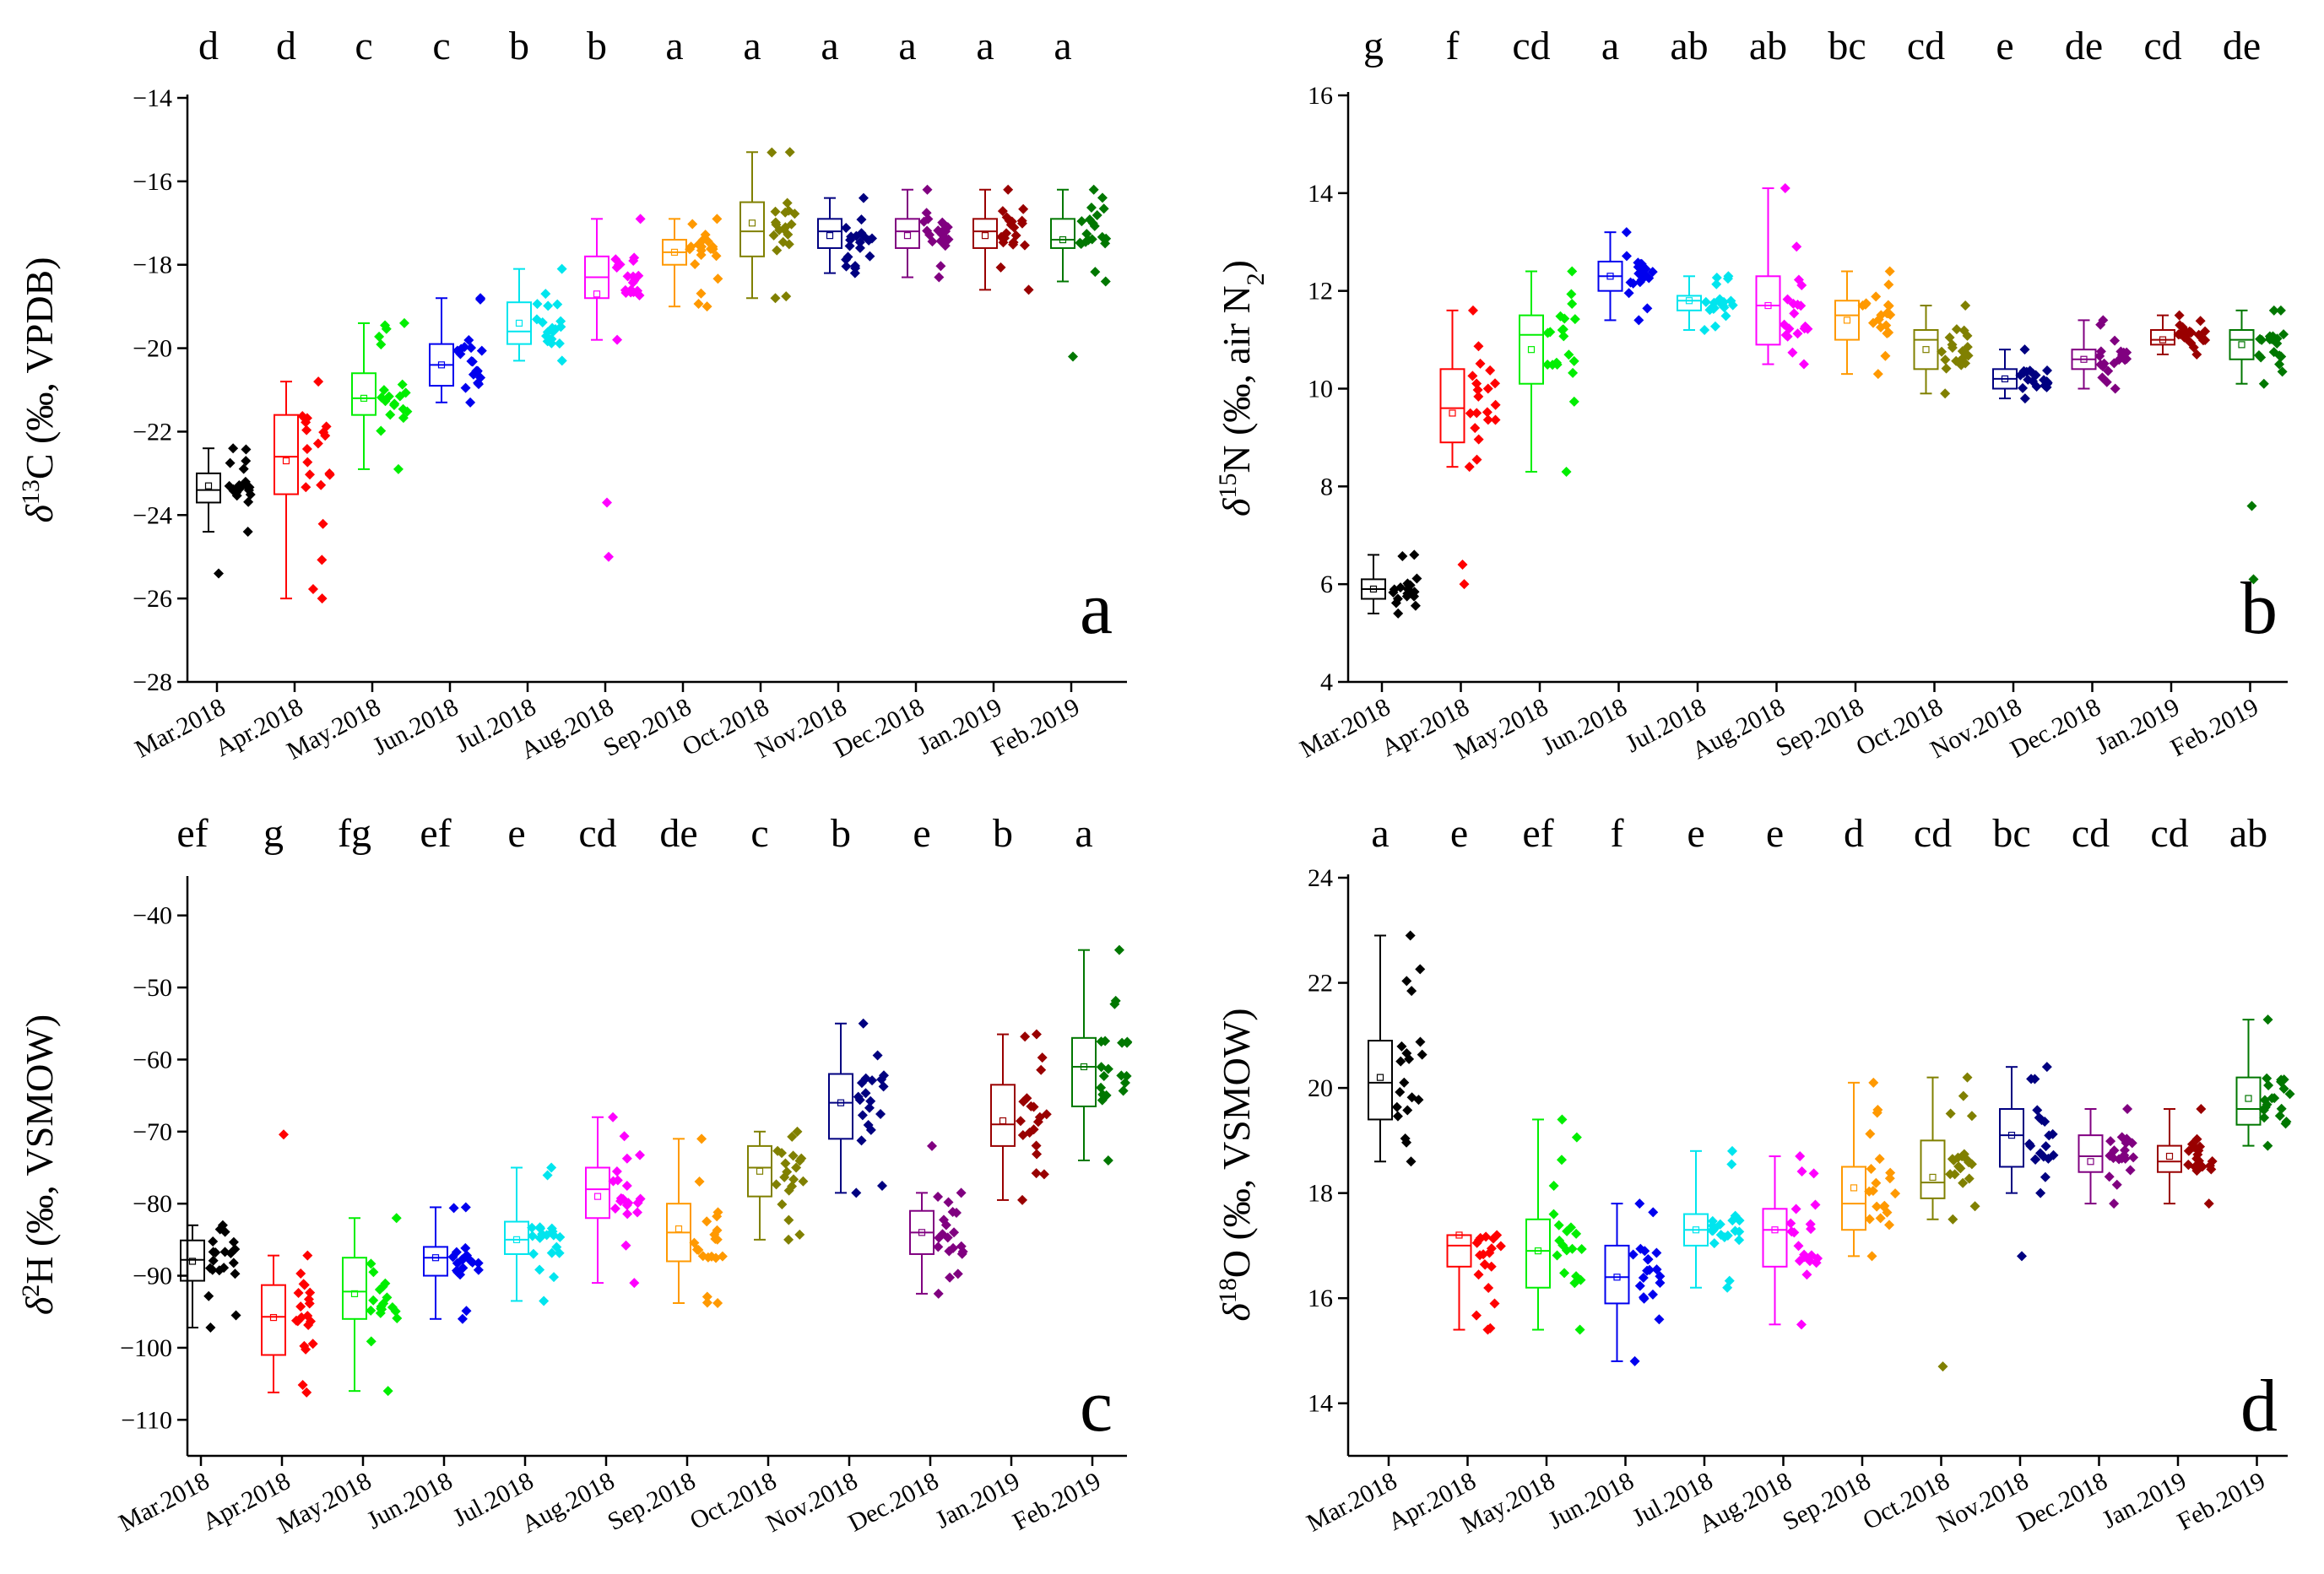  Describe the element at coordinates (1062, 46) in the screenshot. I see `significance-letter: a` at that location.